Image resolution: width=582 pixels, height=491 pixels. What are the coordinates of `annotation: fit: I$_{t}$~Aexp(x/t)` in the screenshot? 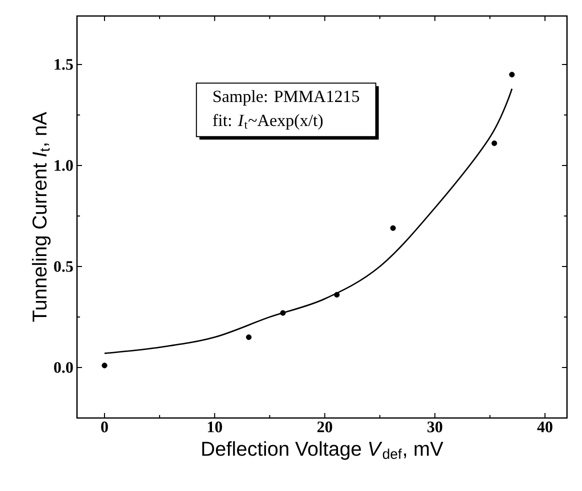 It's located at (267, 122).